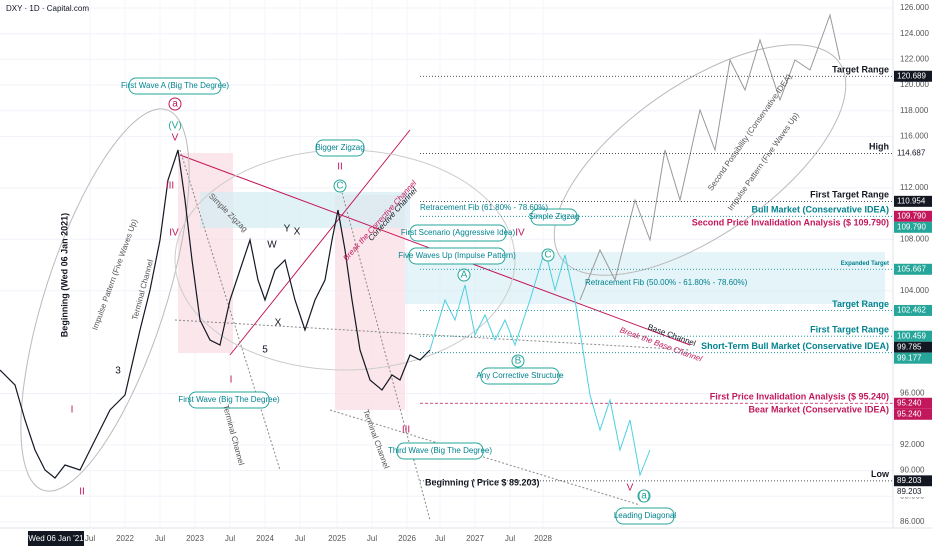 The image size is (932, 550). What do you see at coordinates (818, 410) in the screenshot?
I see `level-label: Bear Market (Conservative IDEA)` at bounding box center [818, 410].